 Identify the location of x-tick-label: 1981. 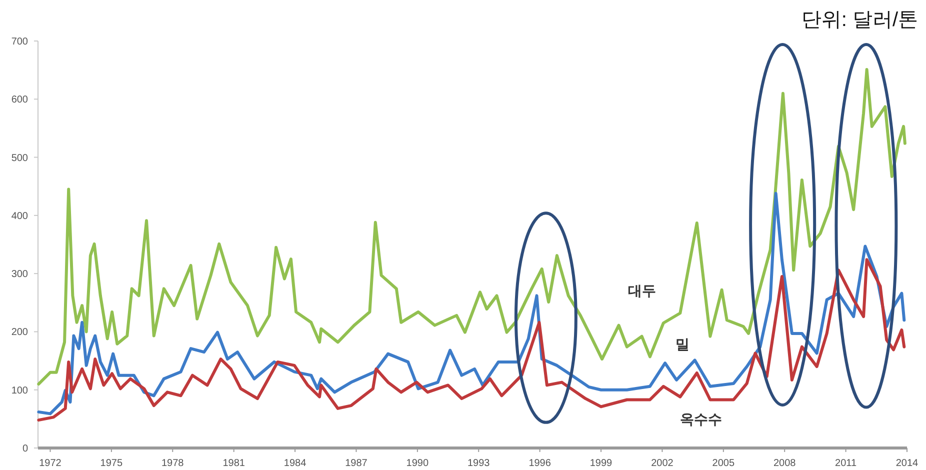
(234, 463).